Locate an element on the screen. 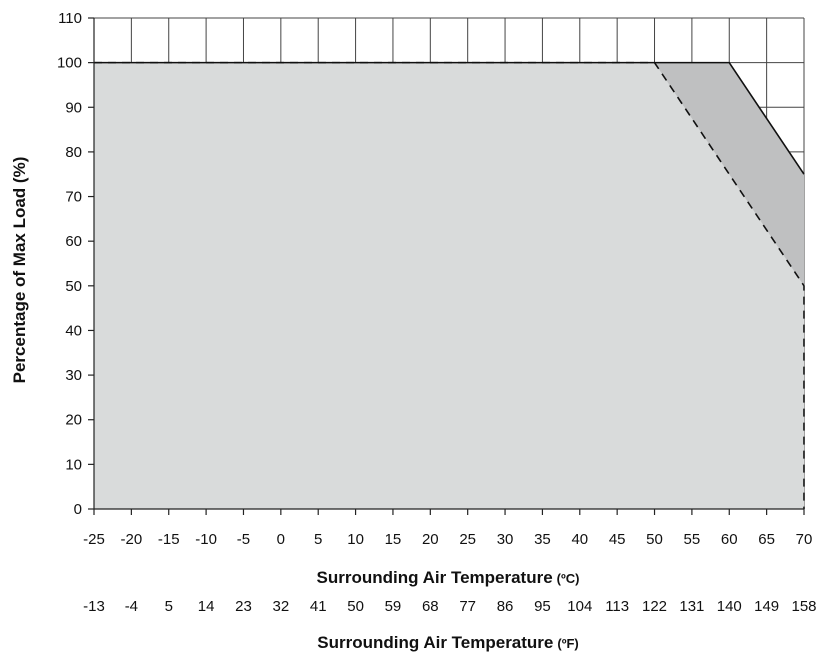 The width and height of the screenshot is (819, 653). x-tick-label: -10 is located at coordinates (206, 539).